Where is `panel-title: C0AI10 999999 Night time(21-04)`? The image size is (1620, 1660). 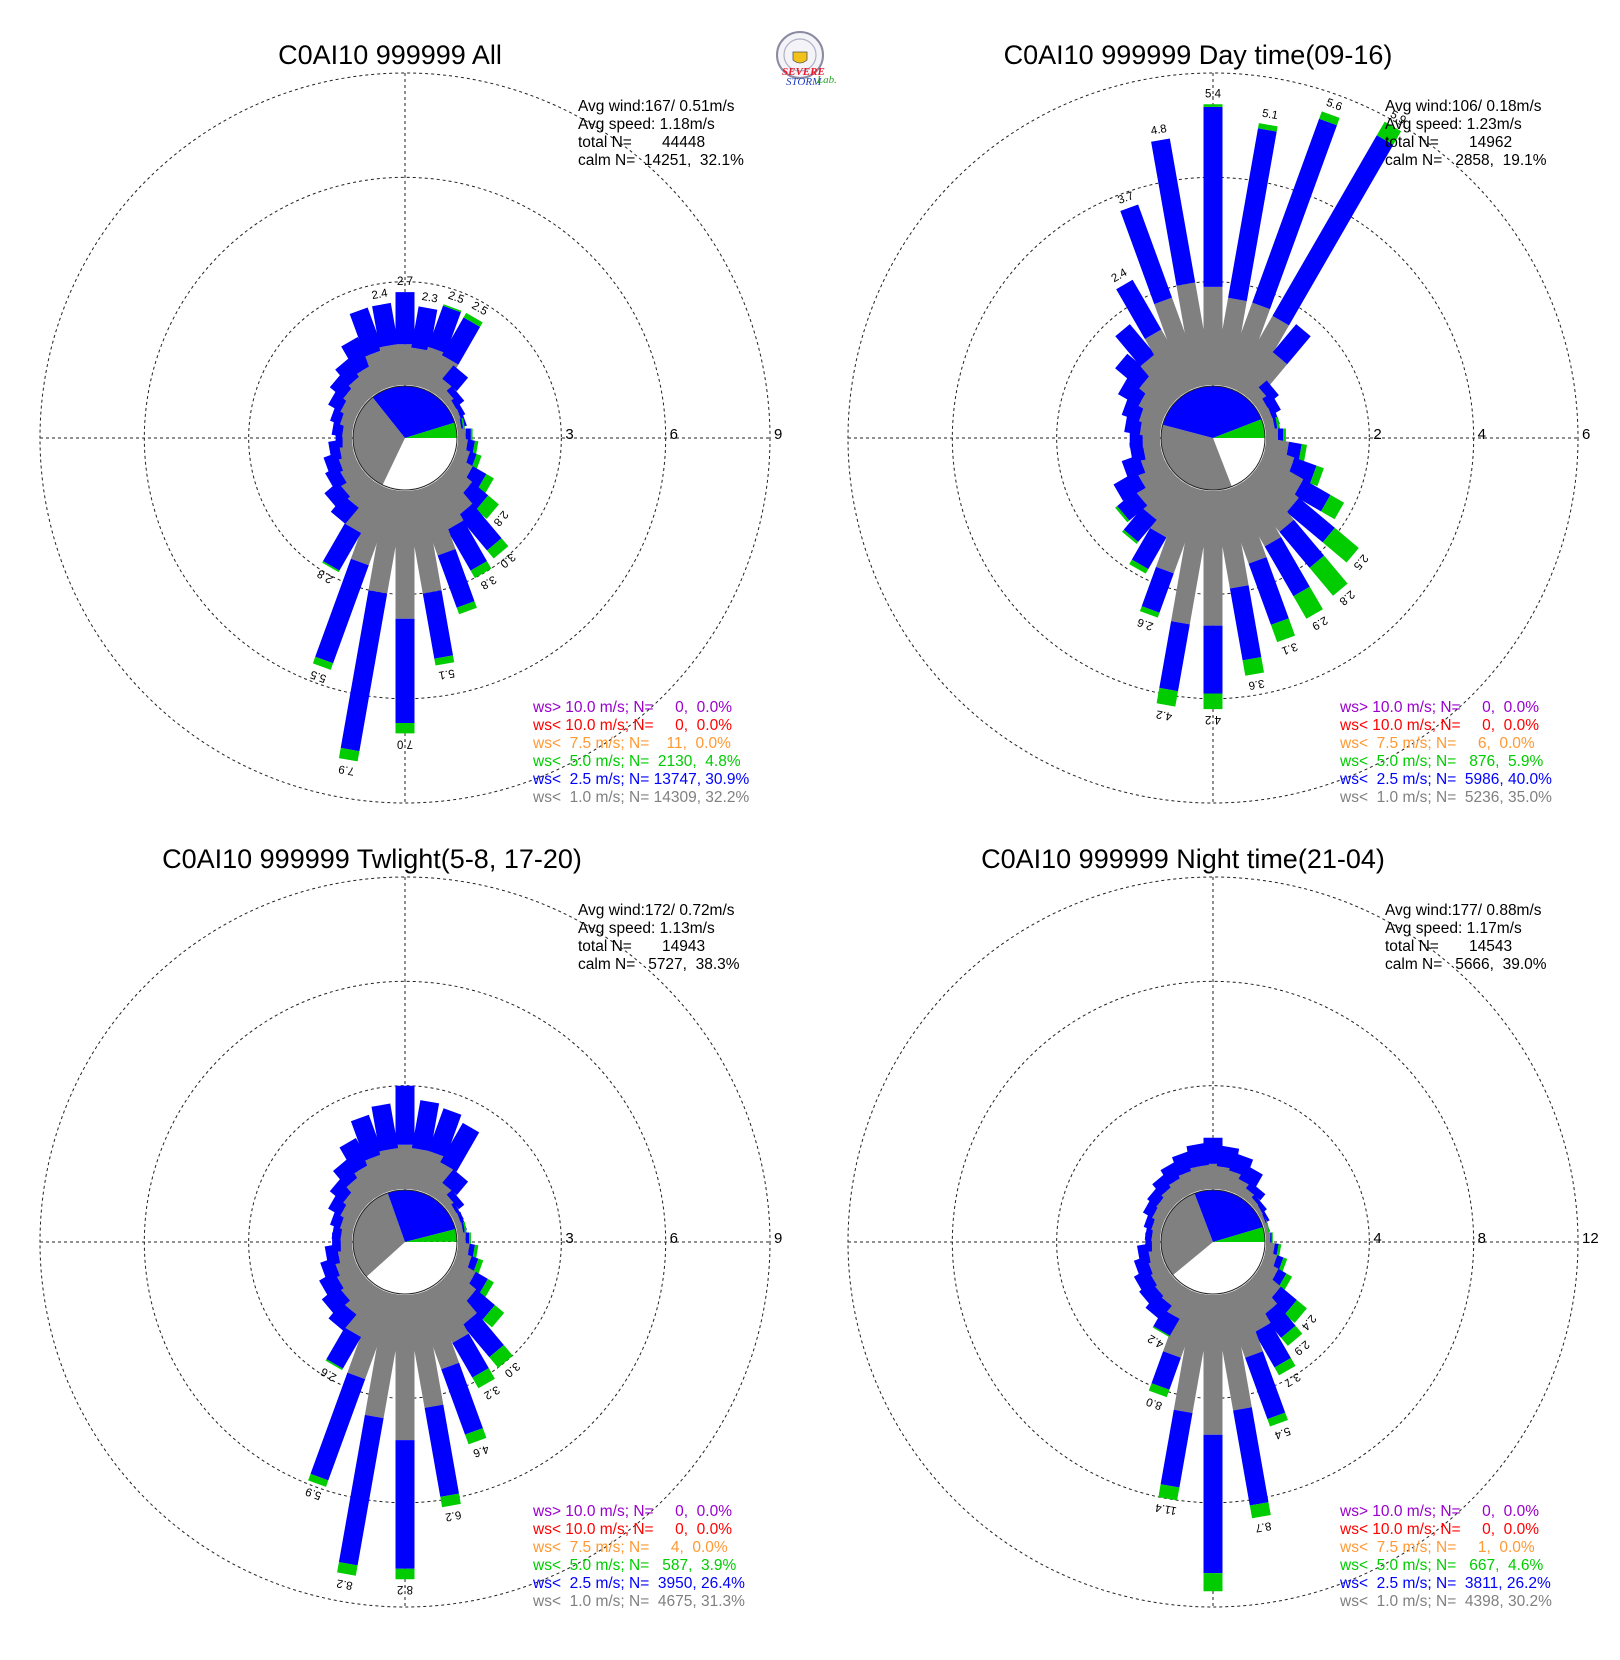 panel-title: C0AI10 999999 Night time(21-04) is located at coordinates (1183, 859).